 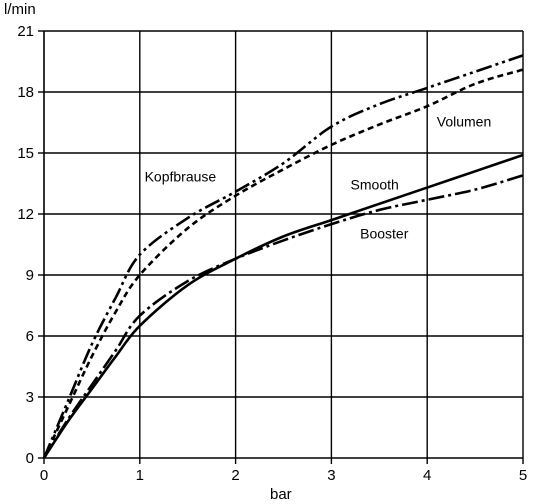 What do you see at coordinates (30, 458) in the screenshot?
I see `y-tick-label: 0` at bounding box center [30, 458].